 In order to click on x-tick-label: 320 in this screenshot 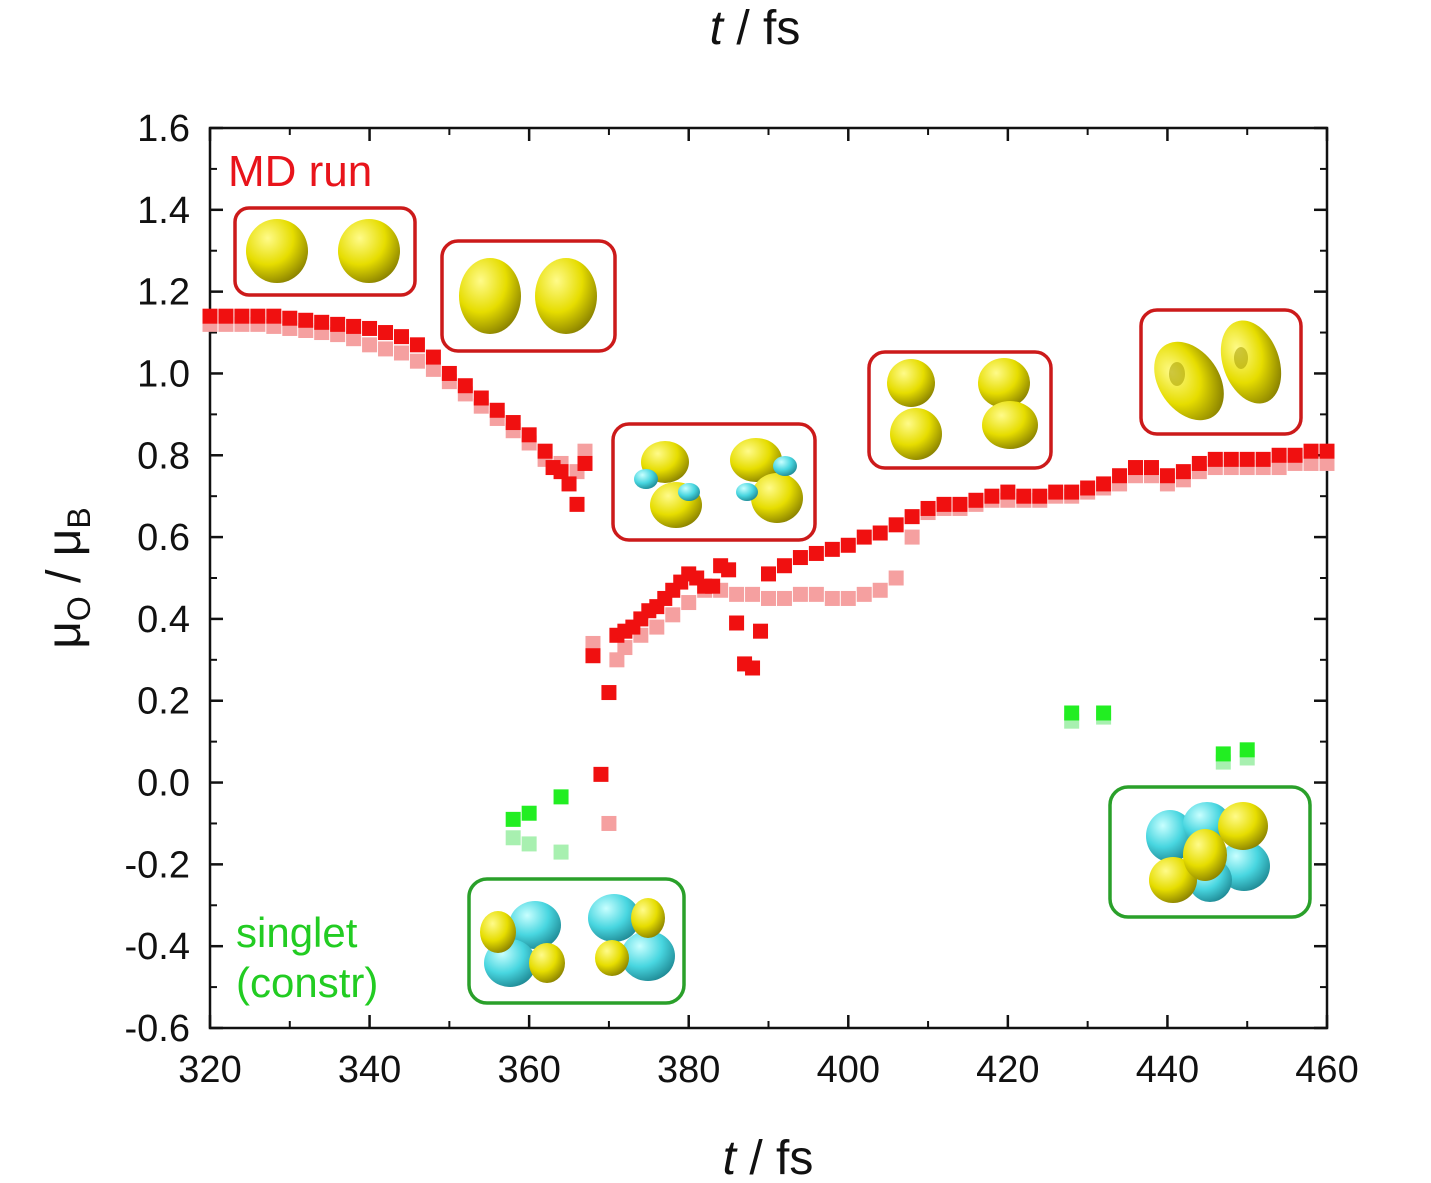, I will do `click(209, 1070)`.